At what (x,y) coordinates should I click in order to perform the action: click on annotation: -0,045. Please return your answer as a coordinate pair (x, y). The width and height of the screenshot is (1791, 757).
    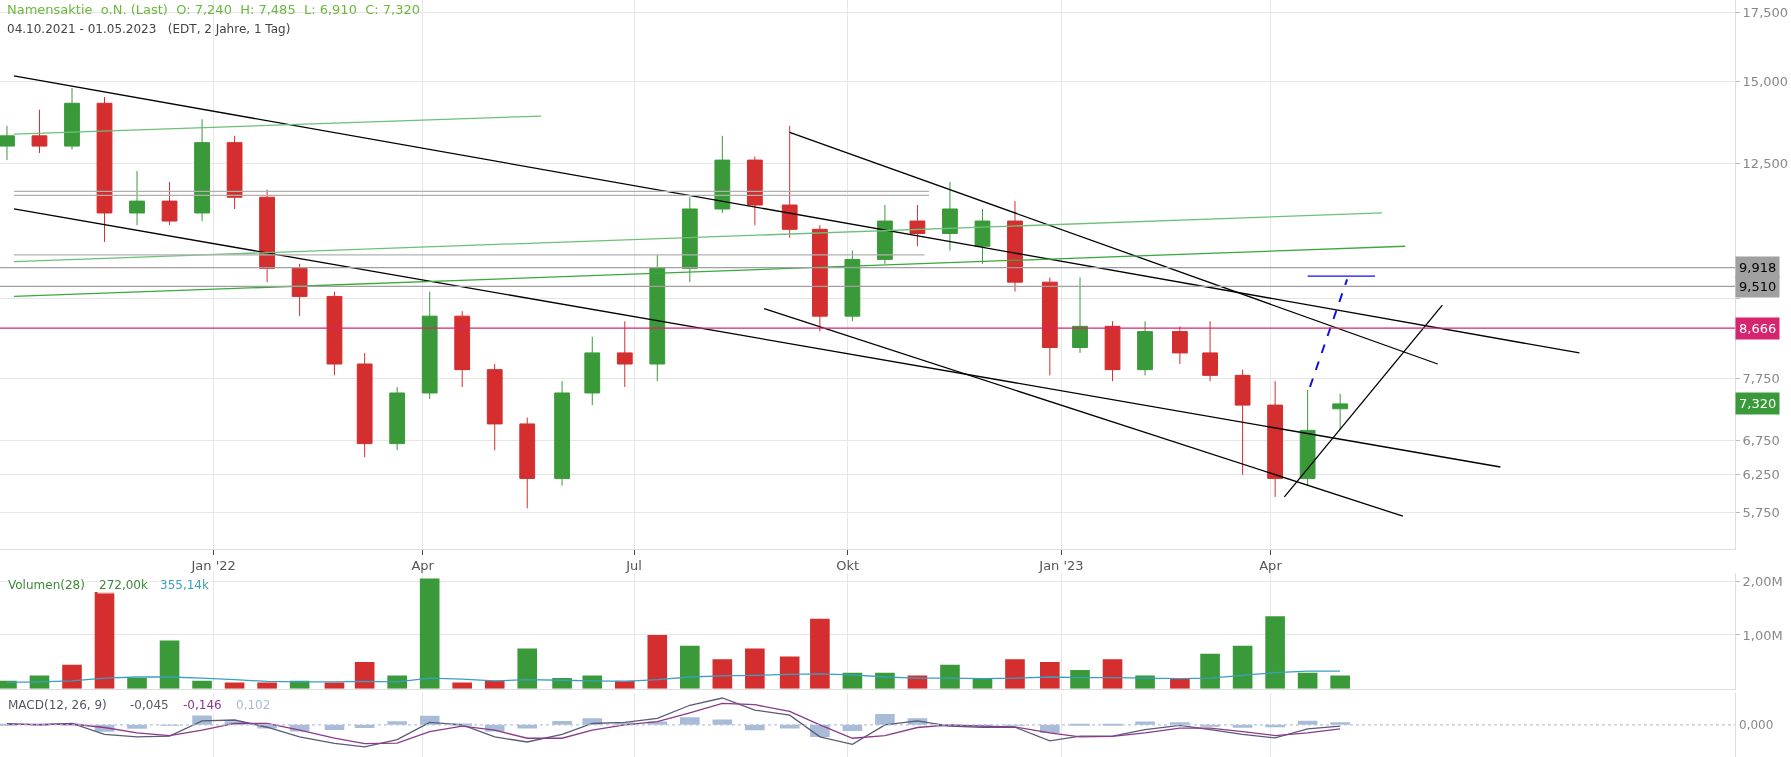
    Looking at the image, I should click on (149, 705).